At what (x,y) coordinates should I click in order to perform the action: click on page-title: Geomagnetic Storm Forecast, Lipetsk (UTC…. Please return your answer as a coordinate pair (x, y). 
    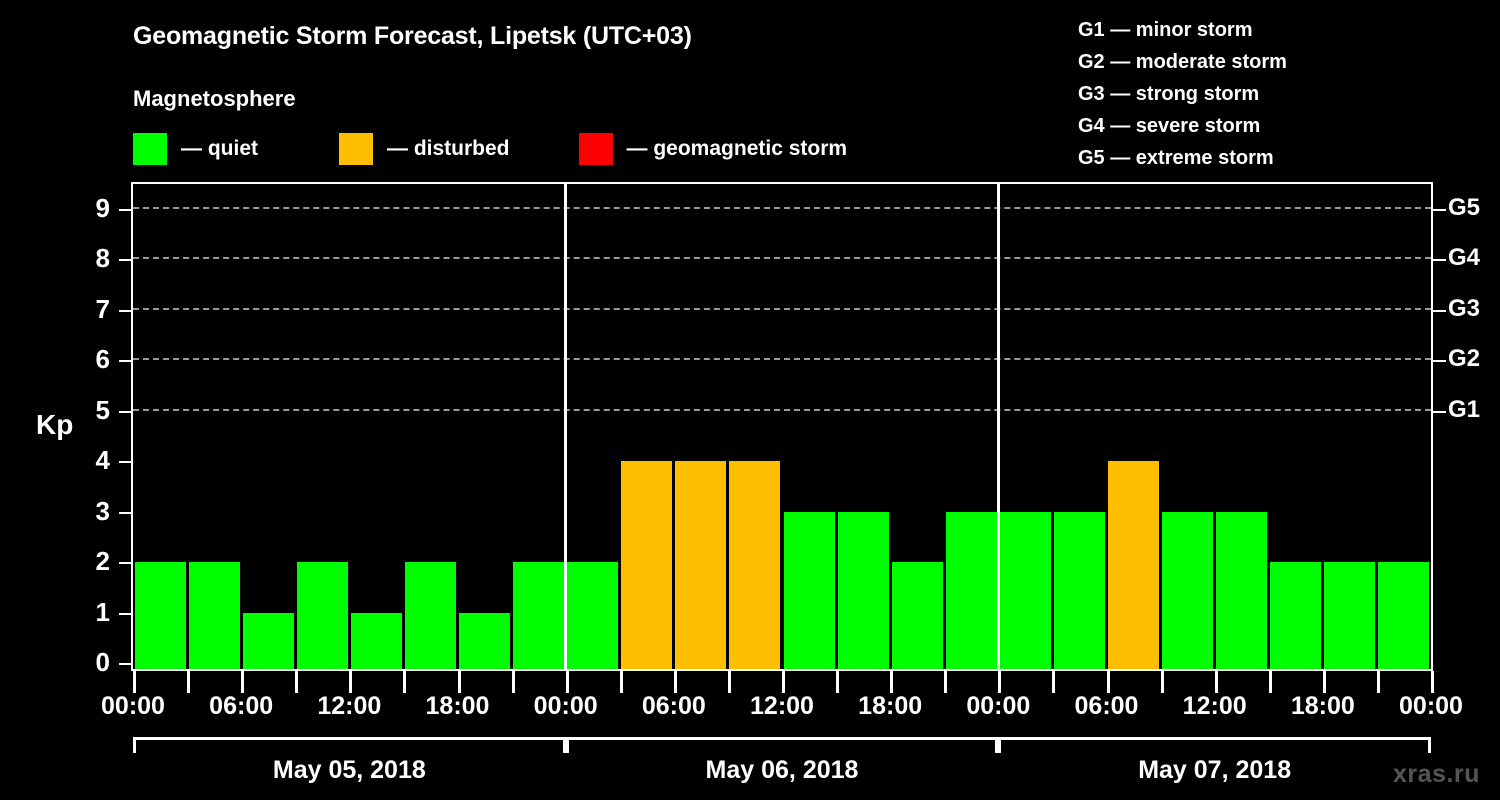
    Looking at the image, I should click on (412, 36).